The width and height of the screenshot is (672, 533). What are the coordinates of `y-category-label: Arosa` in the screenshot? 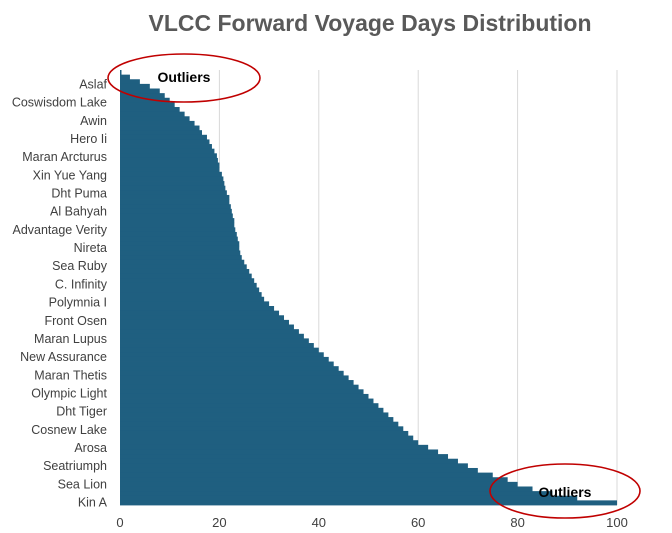 It's located at (90, 448).